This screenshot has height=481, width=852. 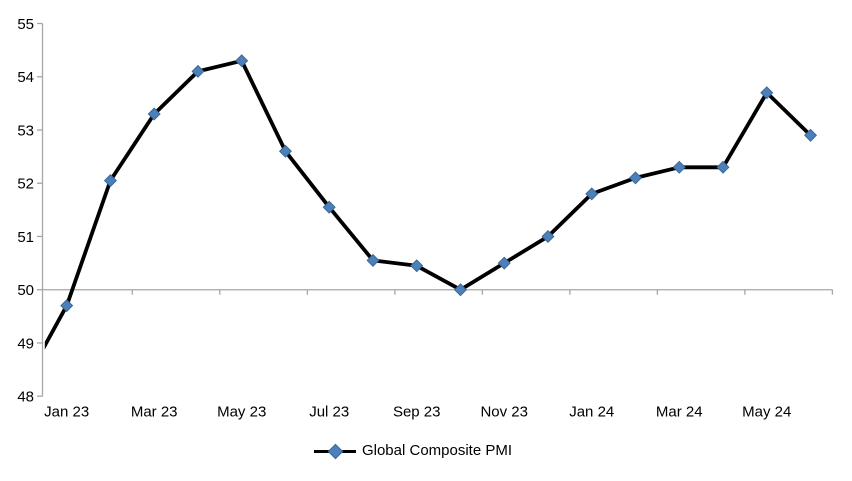 I want to click on x-tick-label: Sep 23, so click(x=417, y=412).